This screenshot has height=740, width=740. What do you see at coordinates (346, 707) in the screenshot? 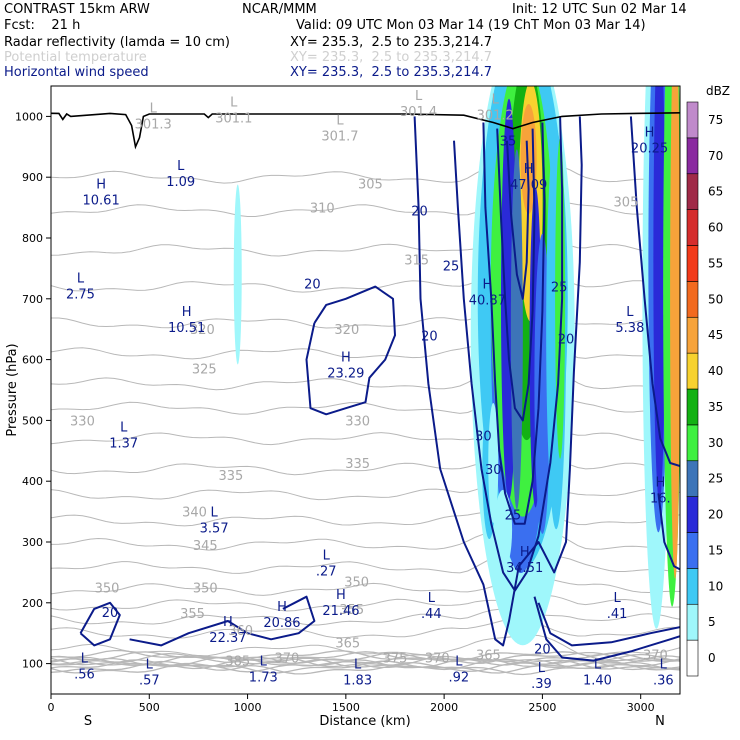
I see `x-tick-label: 1500` at bounding box center [346, 707].